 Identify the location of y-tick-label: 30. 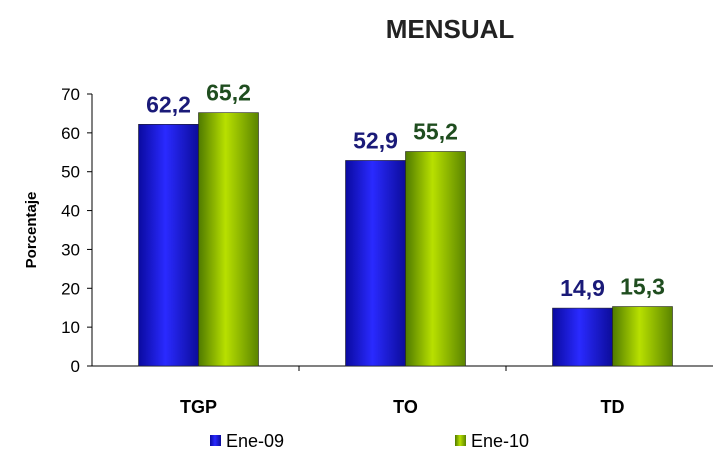
(70, 249).